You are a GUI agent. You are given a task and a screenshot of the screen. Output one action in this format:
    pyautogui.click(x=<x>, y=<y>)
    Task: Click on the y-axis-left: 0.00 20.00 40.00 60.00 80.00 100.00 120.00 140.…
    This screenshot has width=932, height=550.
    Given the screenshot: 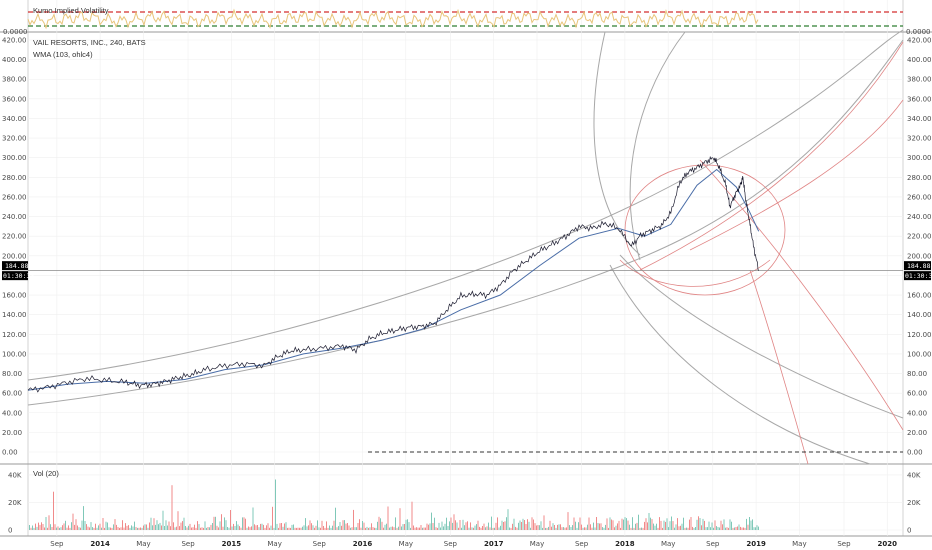 What is the action you would take?
    pyautogui.click(x=14, y=247)
    